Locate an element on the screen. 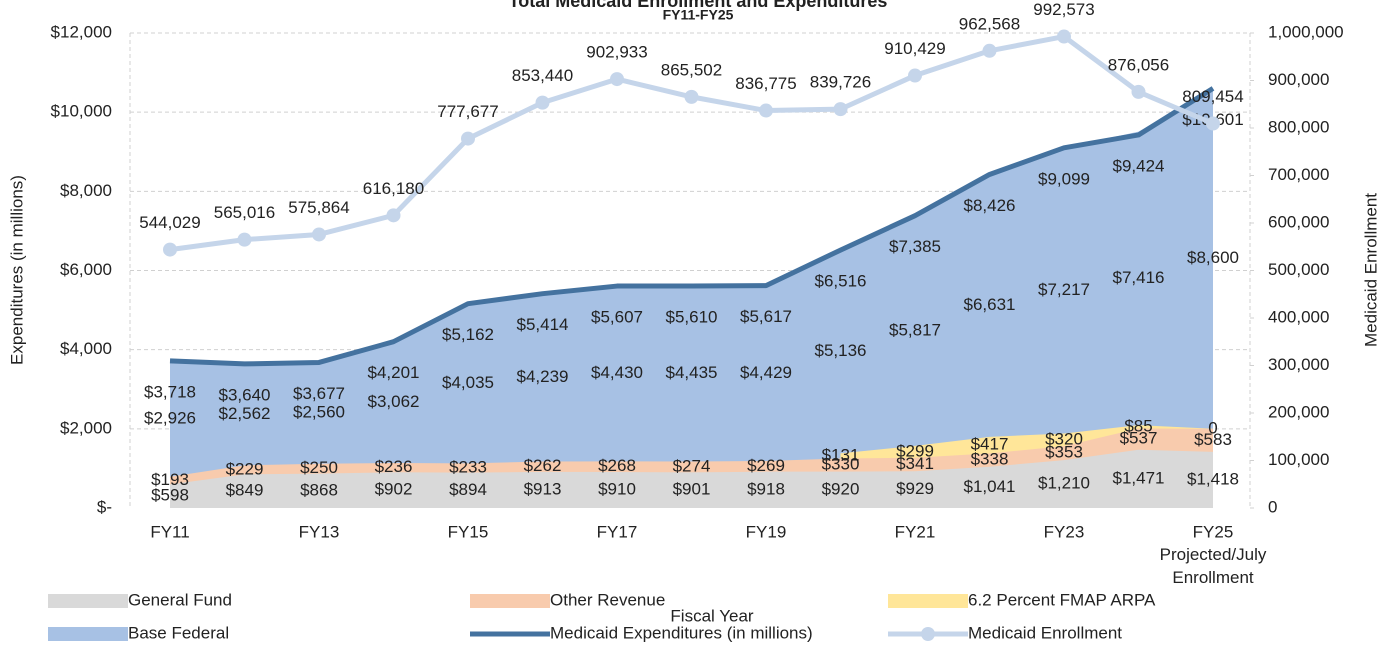 The image size is (1397, 651). data-label: $417 is located at coordinates (990, 444).